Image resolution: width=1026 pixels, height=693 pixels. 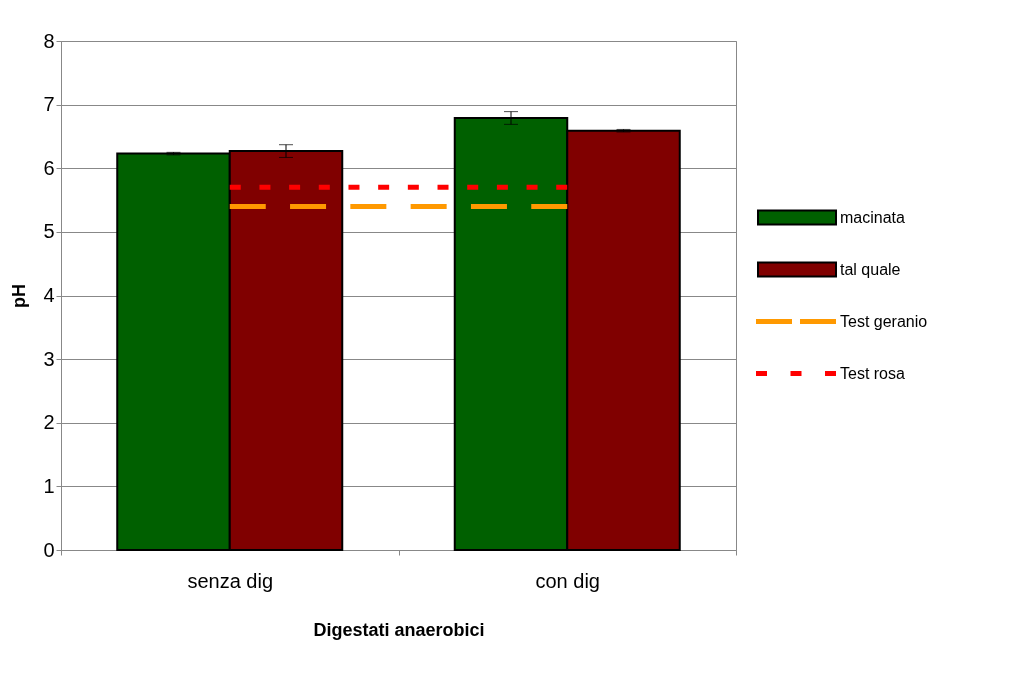 I want to click on y-tick-label: 6, so click(x=49, y=167).